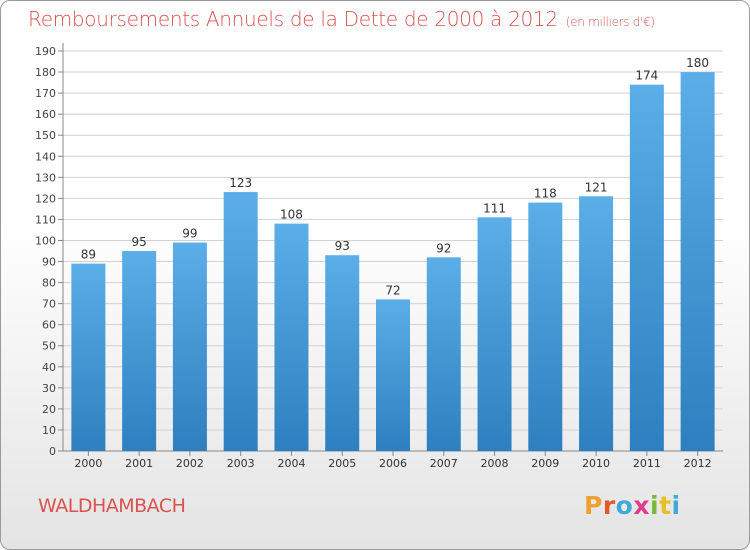 The width and height of the screenshot is (750, 550). What do you see at coordinates (49, 430) in the screenshot?
I see `y-tick-label: 10` at bounding box center [49, 430].